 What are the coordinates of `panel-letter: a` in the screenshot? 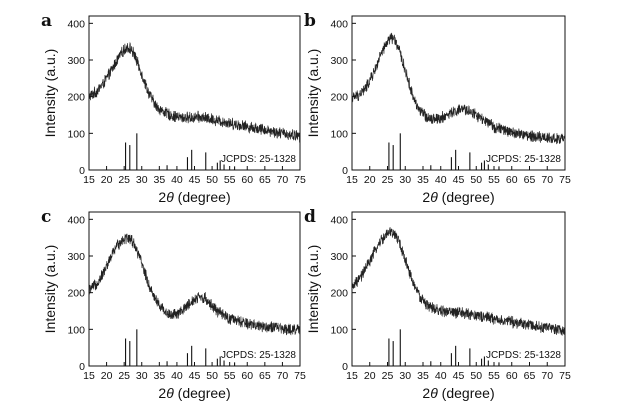 It's located at (46, 21).